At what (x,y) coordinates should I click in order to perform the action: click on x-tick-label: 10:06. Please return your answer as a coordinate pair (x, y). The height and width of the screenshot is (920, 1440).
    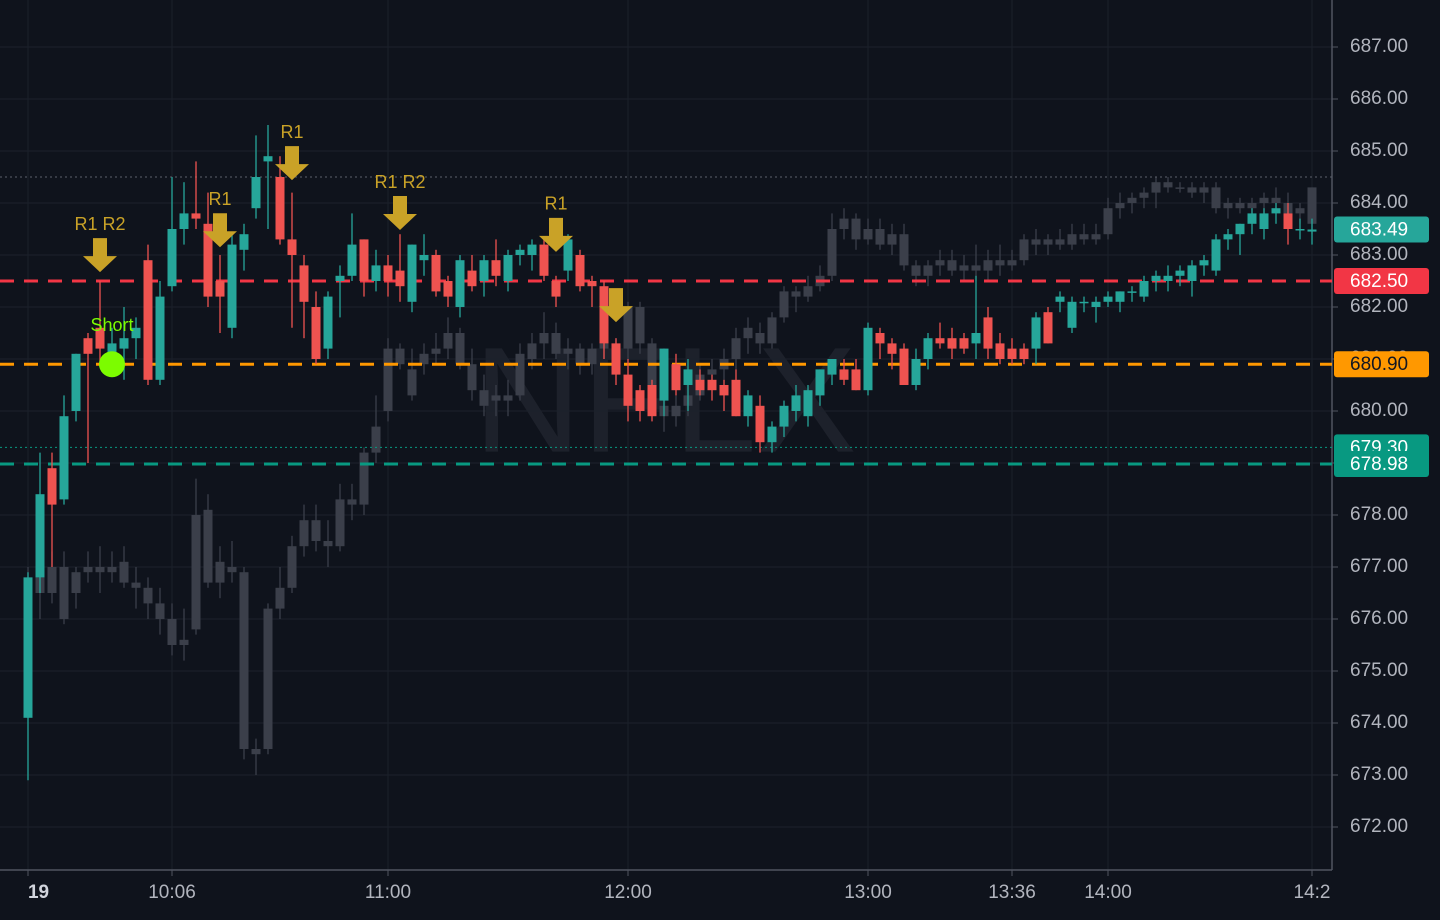
    Looking at the image, I should click on (172, 892).